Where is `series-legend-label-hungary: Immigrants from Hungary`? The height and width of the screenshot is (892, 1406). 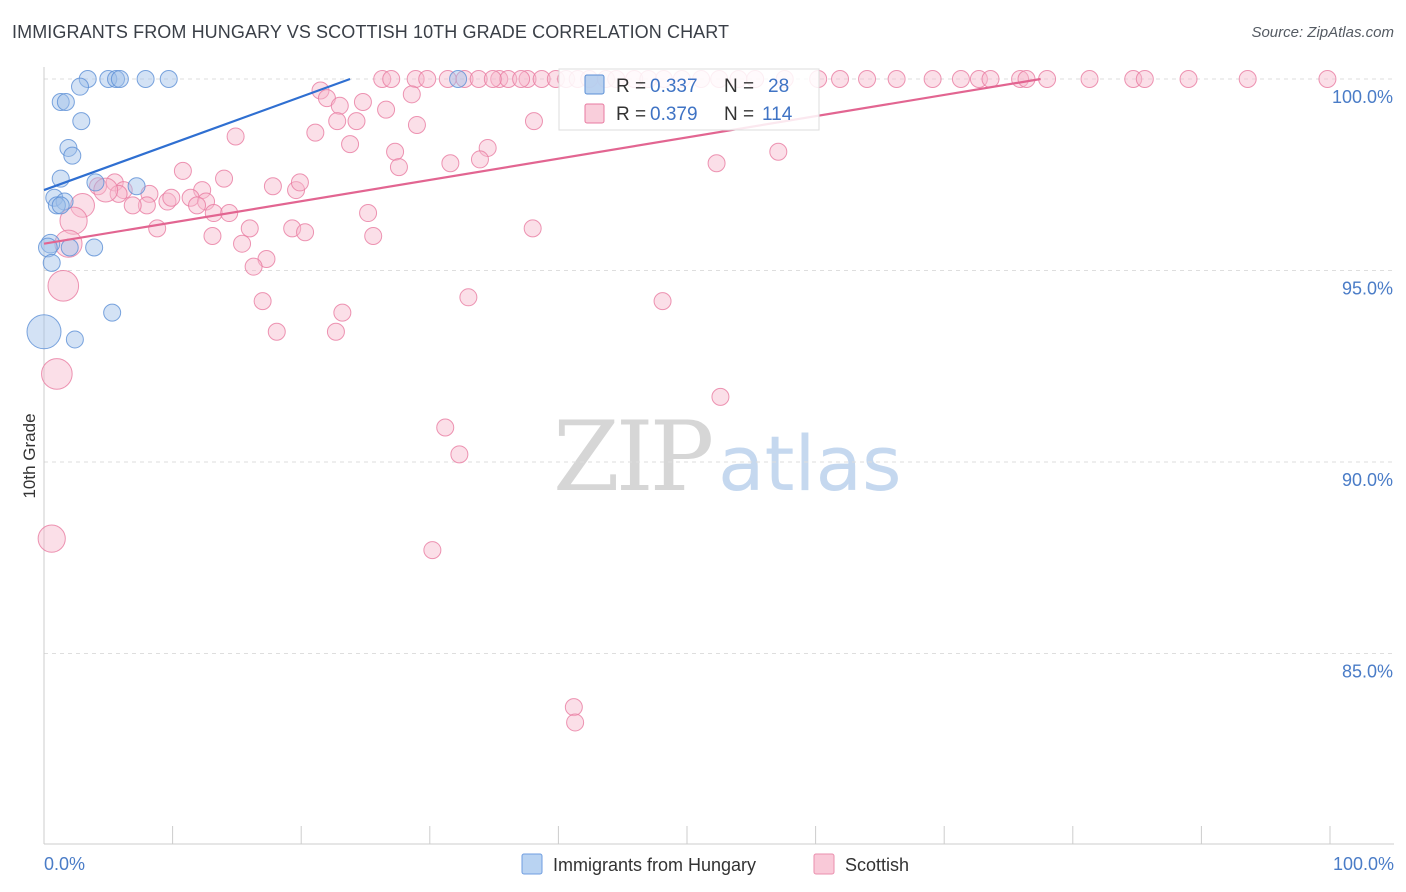 series-legend-label-hungary: Immigrants from Hungary is located at coordinates (654, 865).